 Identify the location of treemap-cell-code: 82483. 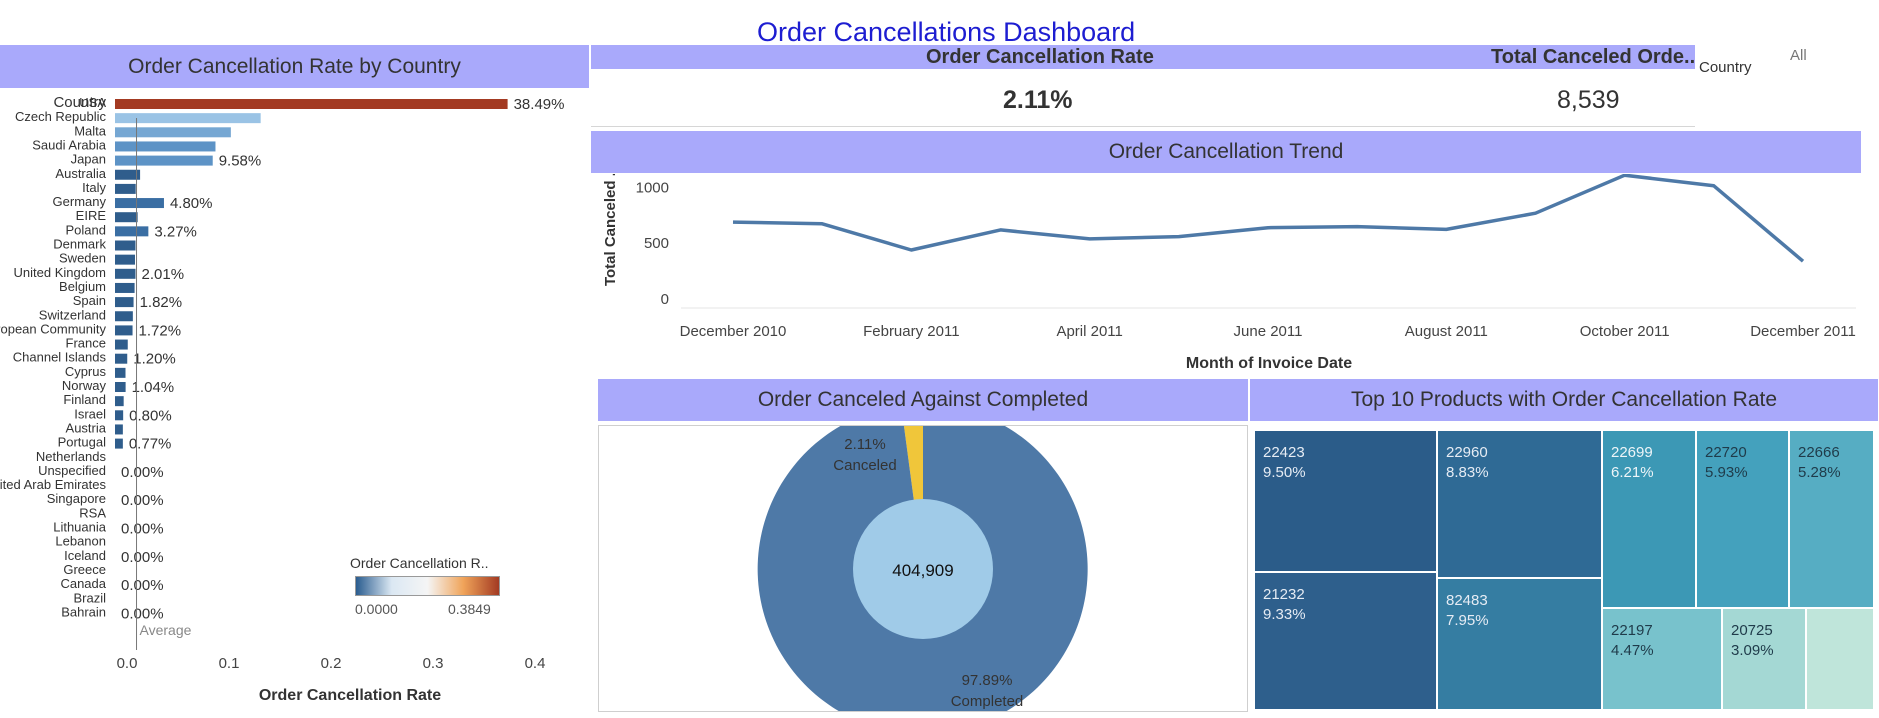
(1467, 600).